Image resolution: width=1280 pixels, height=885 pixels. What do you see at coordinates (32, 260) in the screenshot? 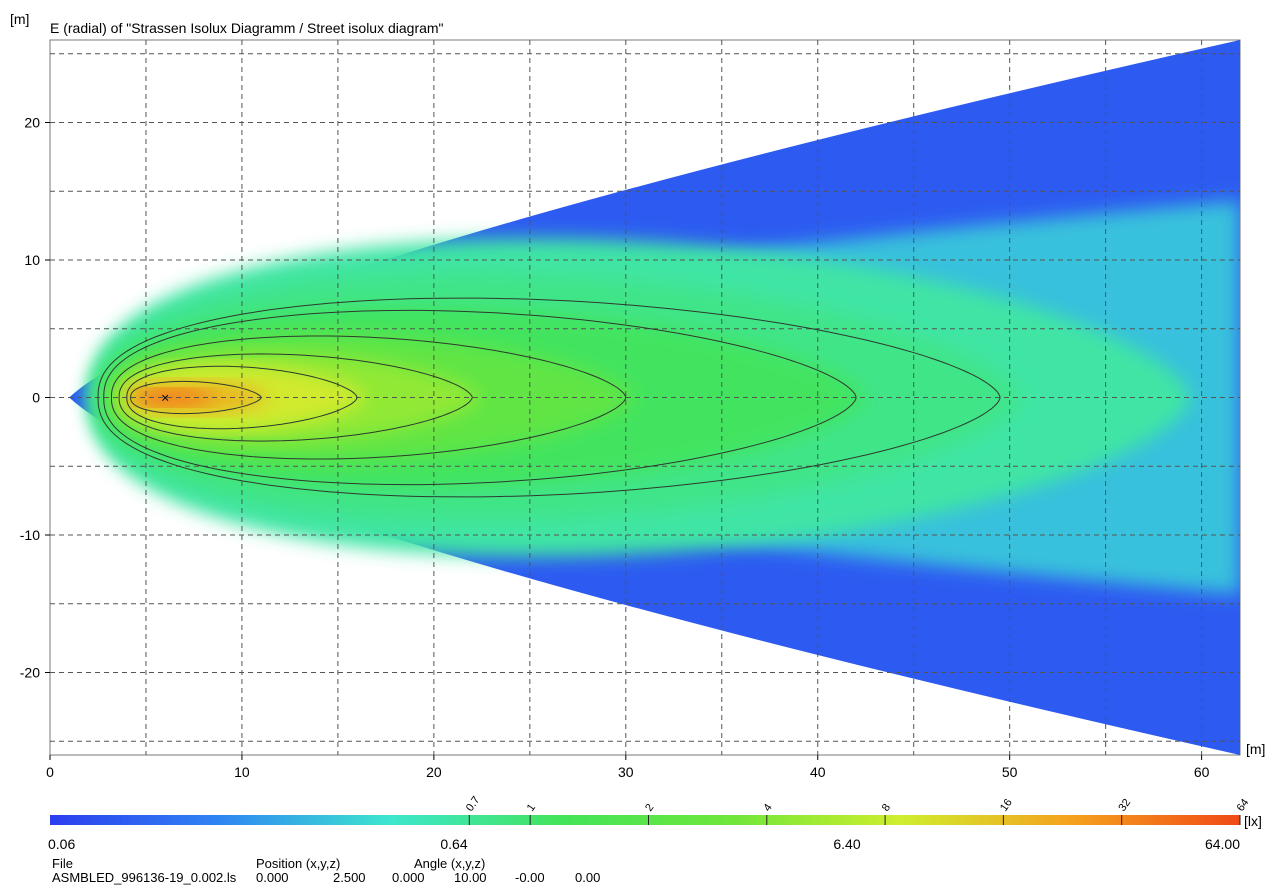
I see `y-tick-label: 10` at bounding box center [32, 260].